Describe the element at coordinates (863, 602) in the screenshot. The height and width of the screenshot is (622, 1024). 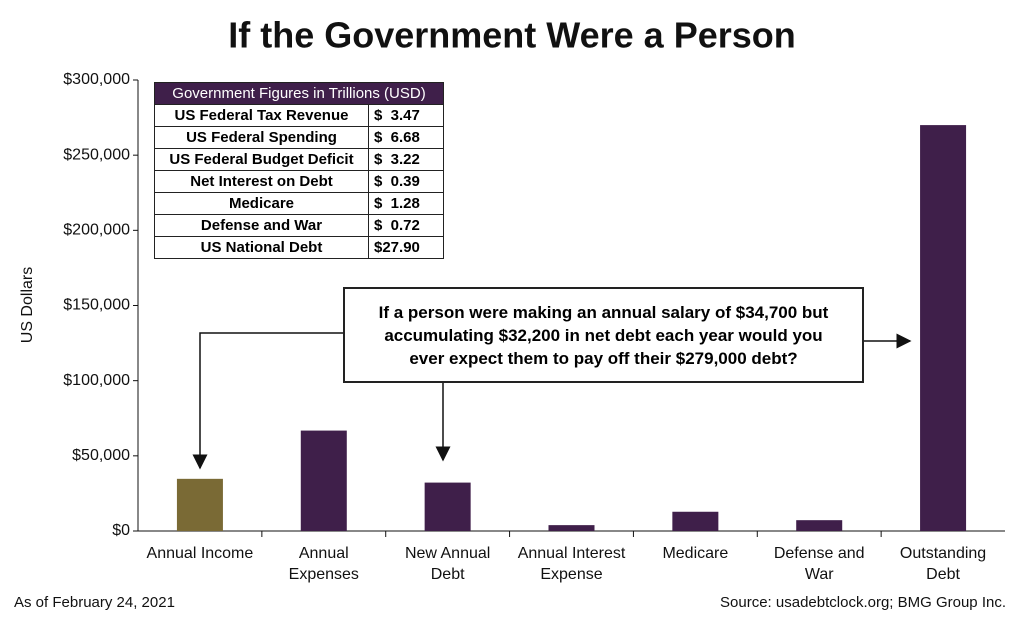
I see `source: Source: usadebtclock.org; BMG Group Inc.` at that location.